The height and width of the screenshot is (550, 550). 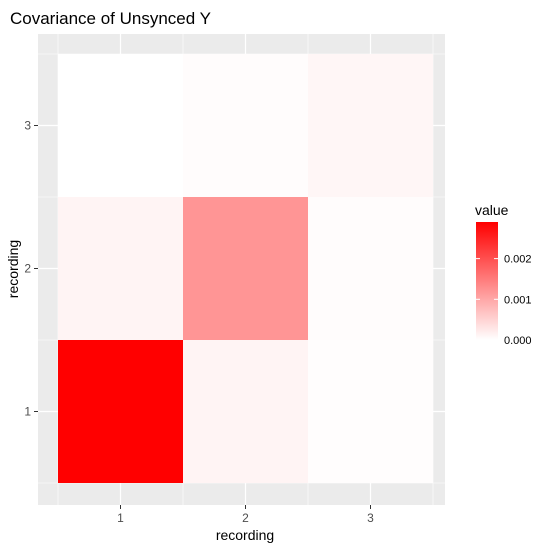 I want to click on legend-tick-label: 0.001, so click(x=518, y=300).